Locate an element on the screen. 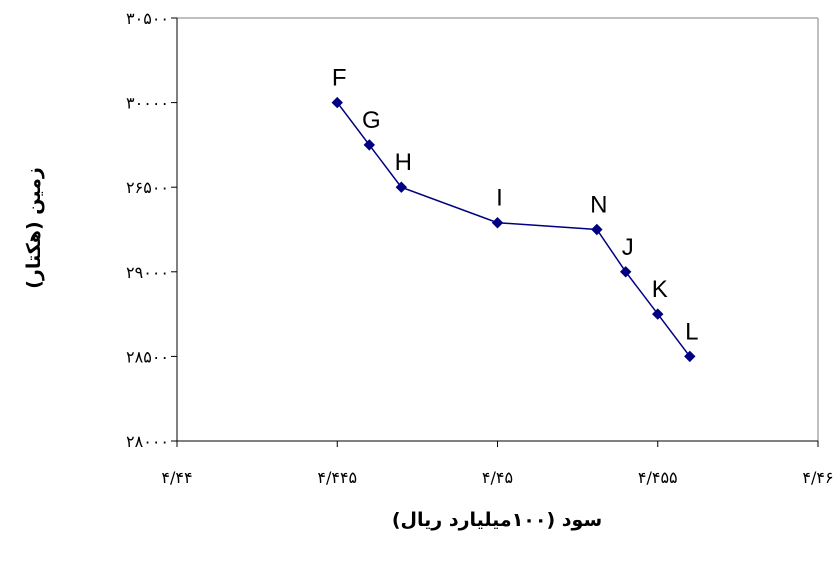  y-tick-label: ۲۸۵۰۰ is located at coordinates (147, 356).